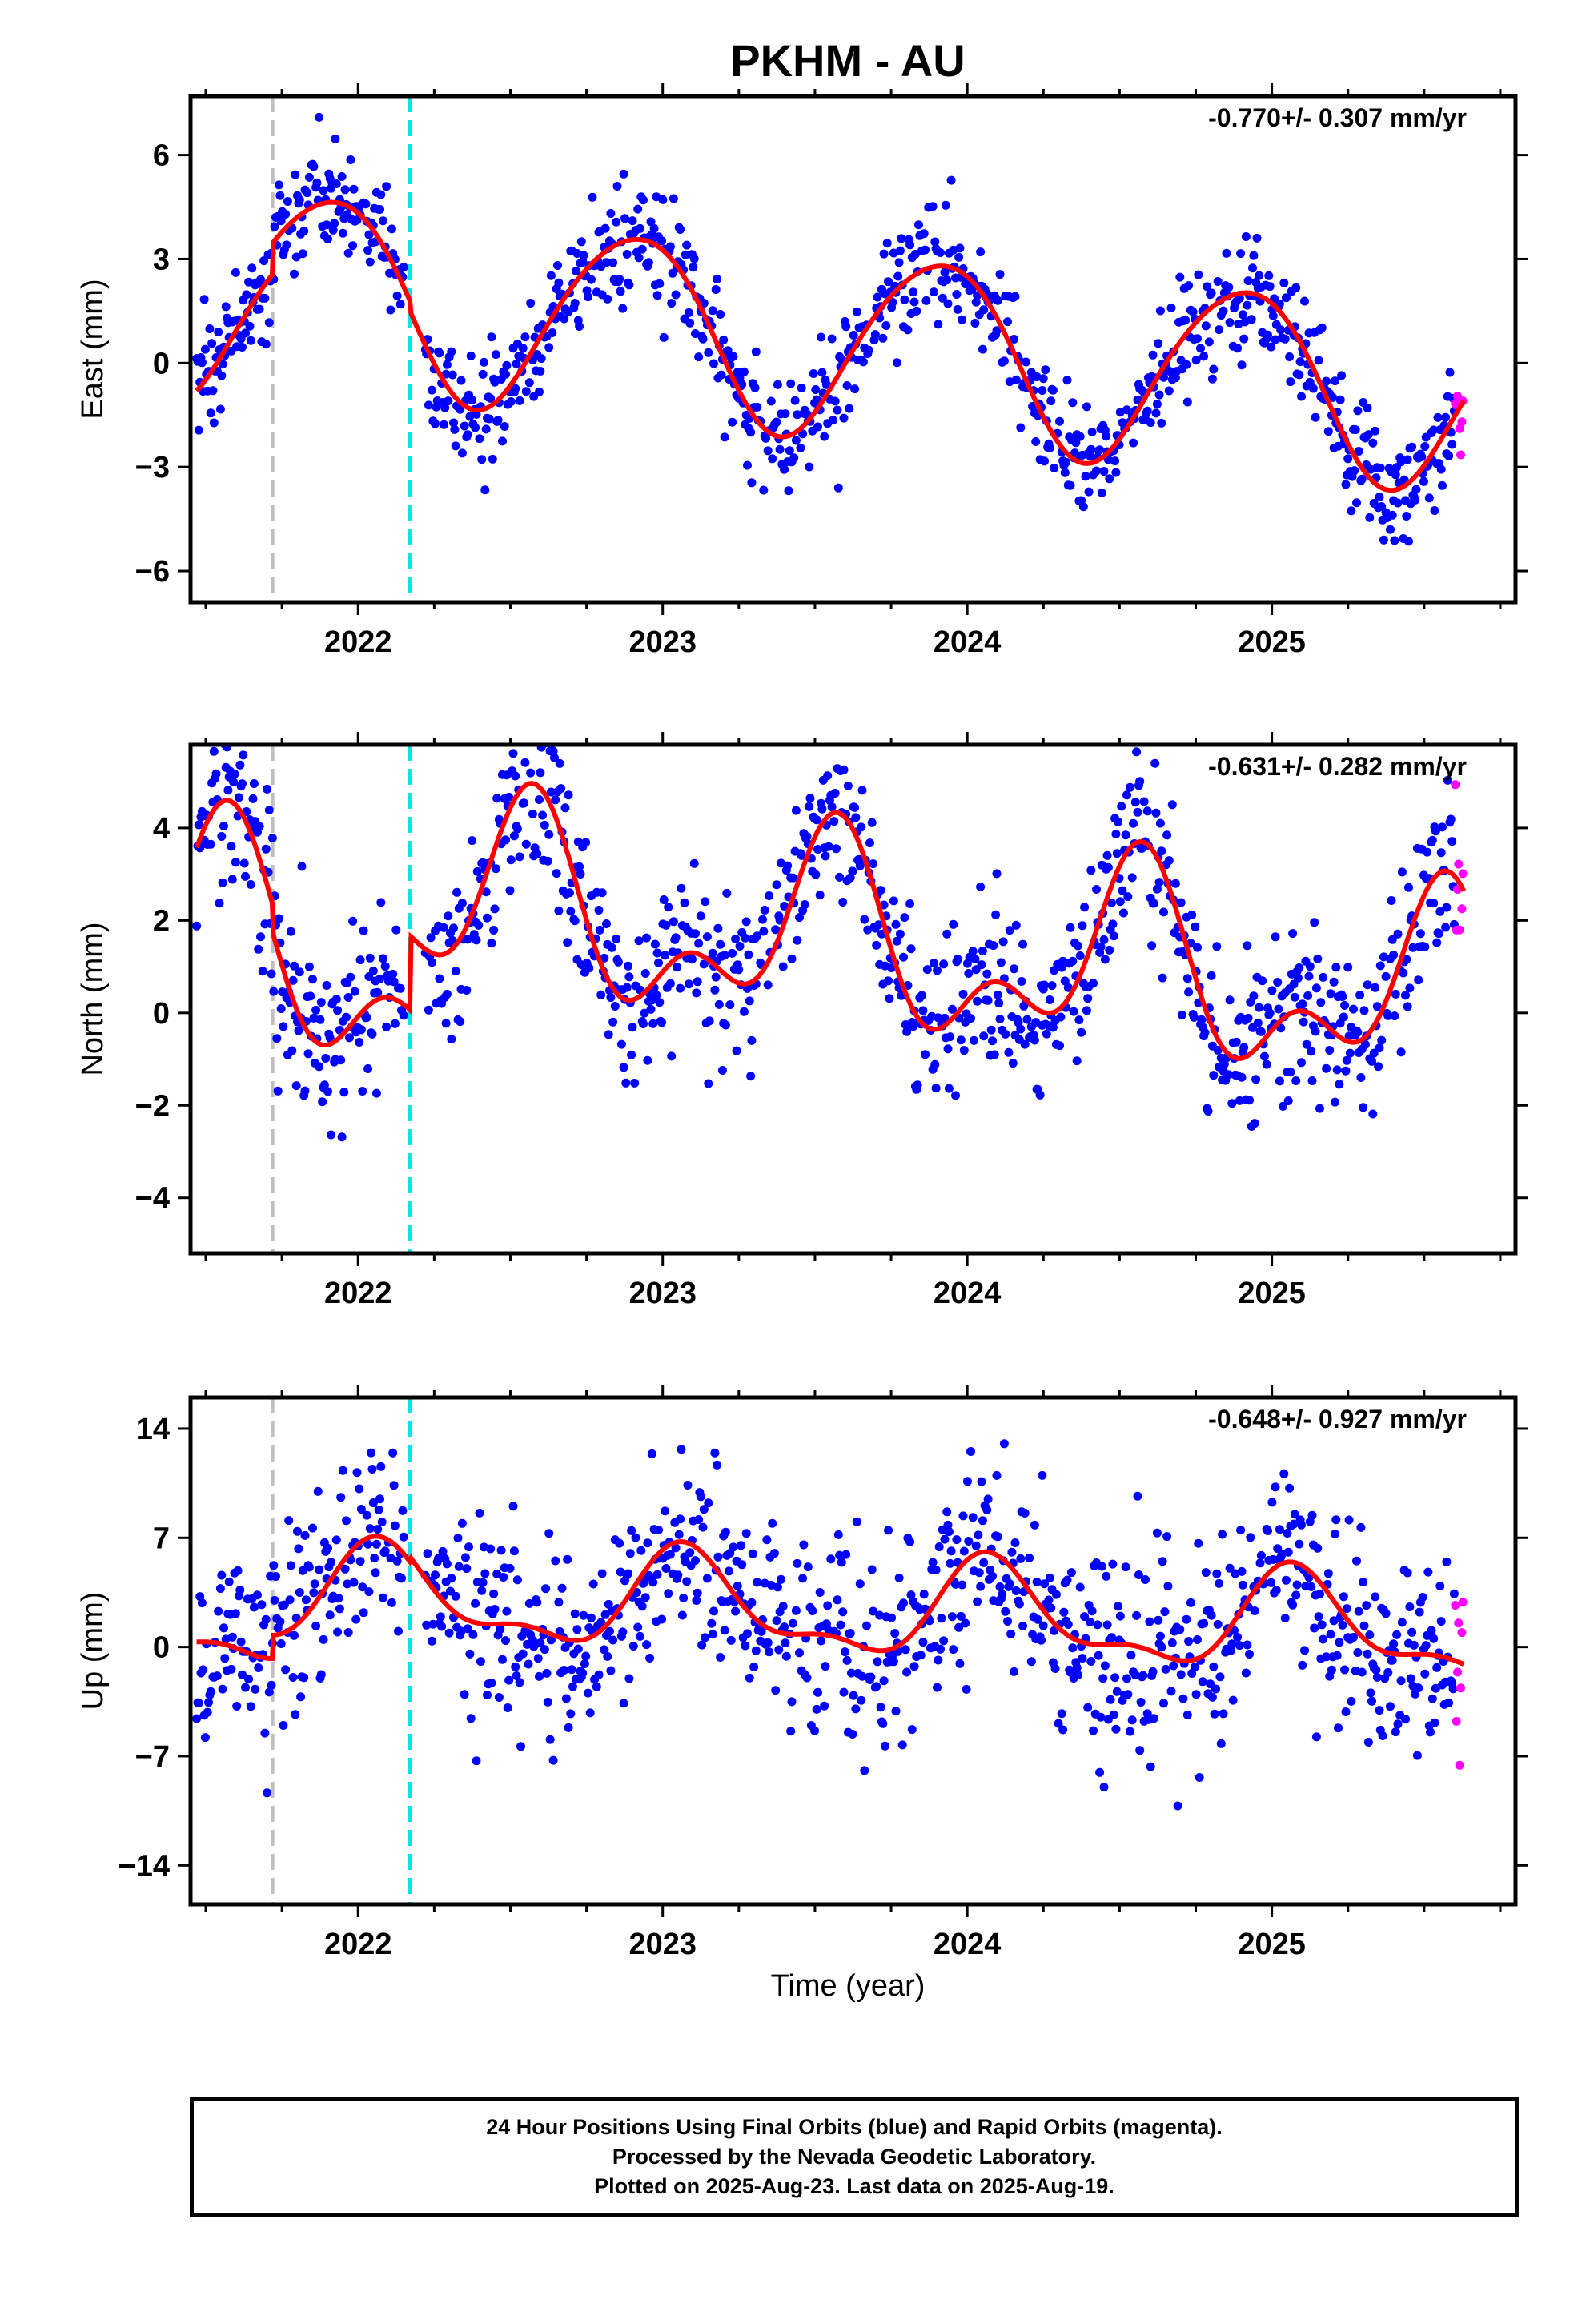 The image size is (1582, 2324). What do you see at coordinates (152, 1106) in the screenshot?
I see `y-tick-label: −2` at bounding box center [152, 1106].